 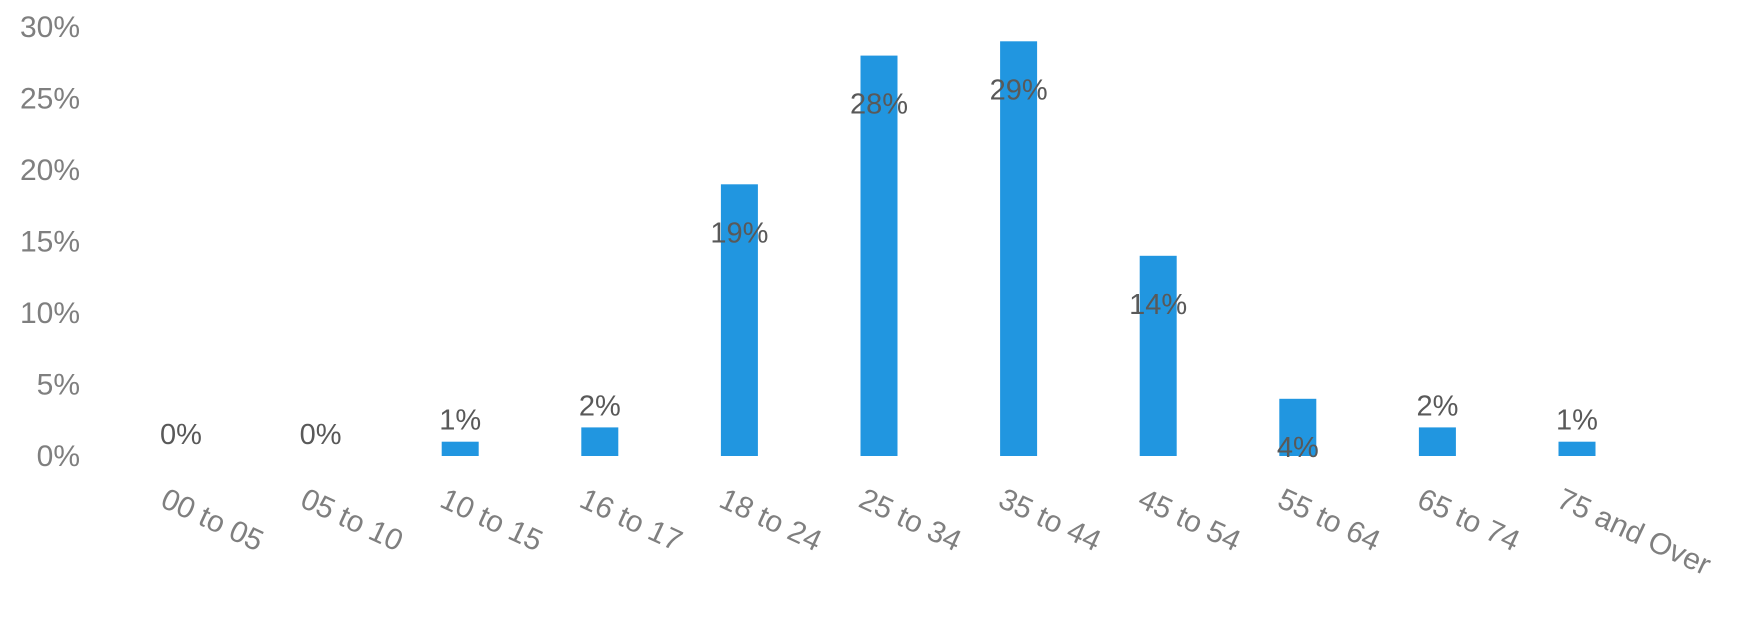 I want to click on category-label: 18 to 24, so click(x=770, y=520).